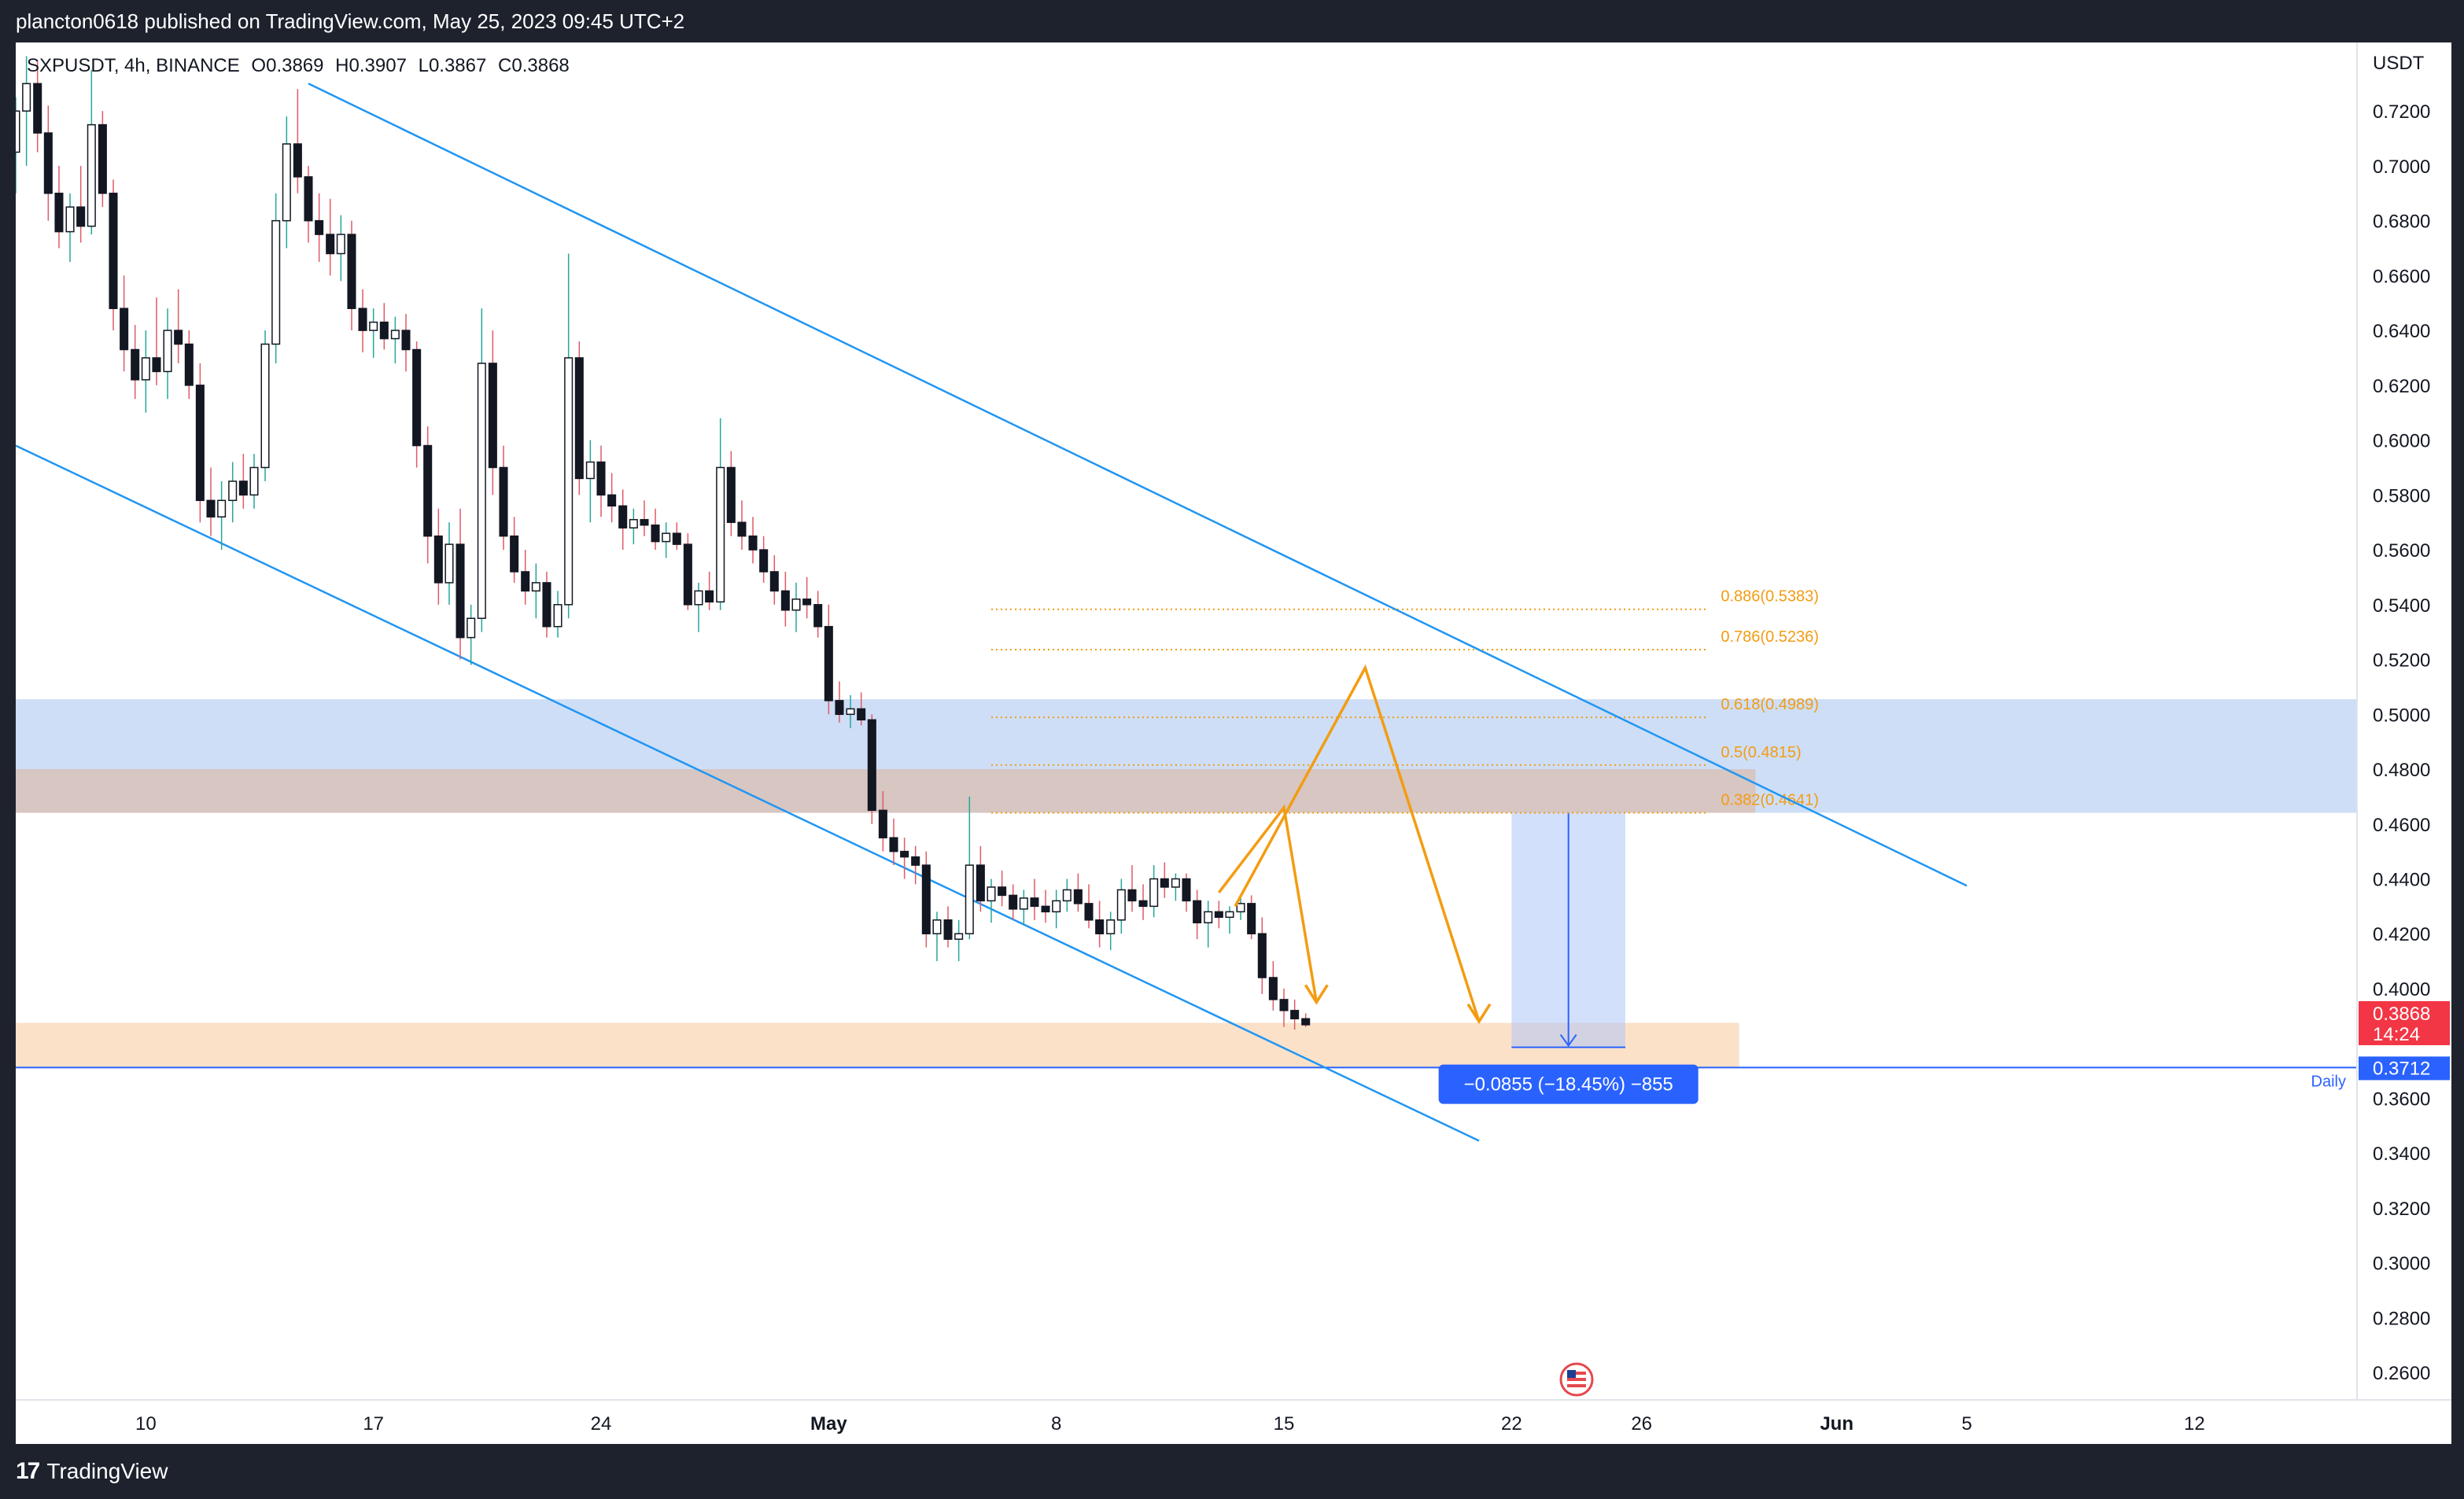 The height and width of the screenshot is (1499, 2464). I want to click on last-price-badge, so click(2404, 1022).